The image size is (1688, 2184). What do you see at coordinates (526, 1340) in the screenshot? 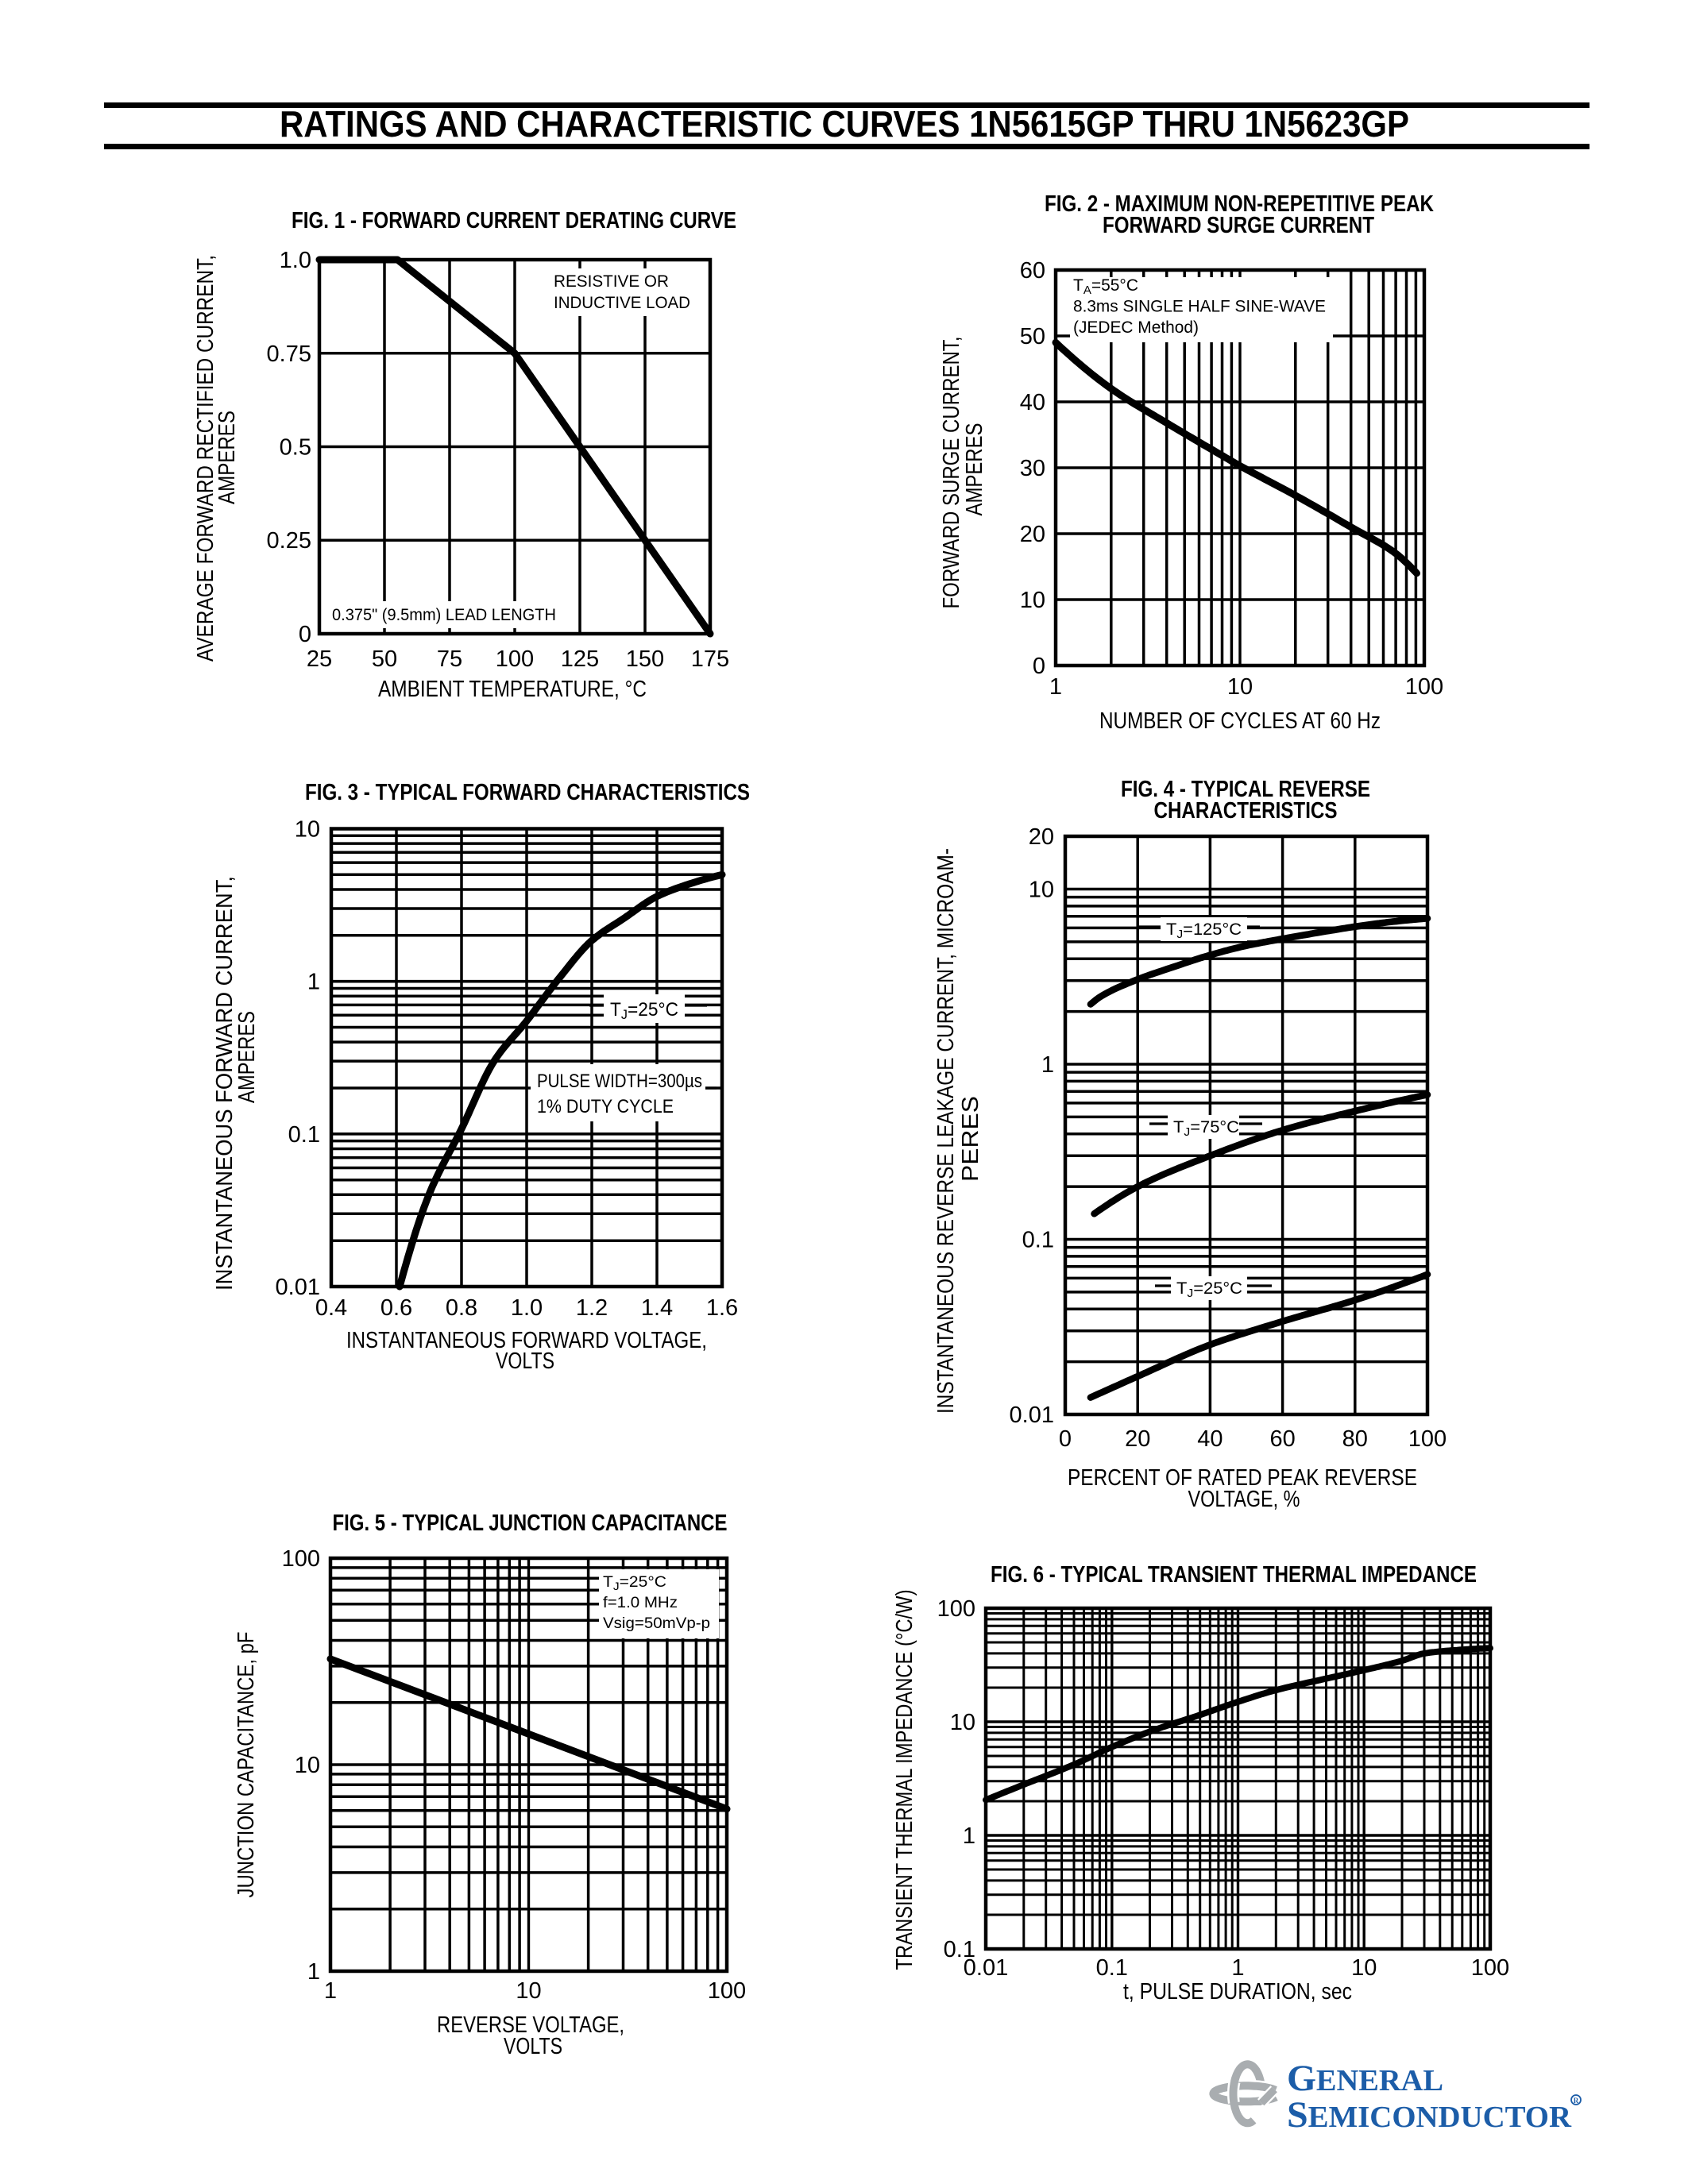
I see `svg-text: INSTANTANEOUS FORWARD VOLTAGE,` at bounding box center [526, 1340].